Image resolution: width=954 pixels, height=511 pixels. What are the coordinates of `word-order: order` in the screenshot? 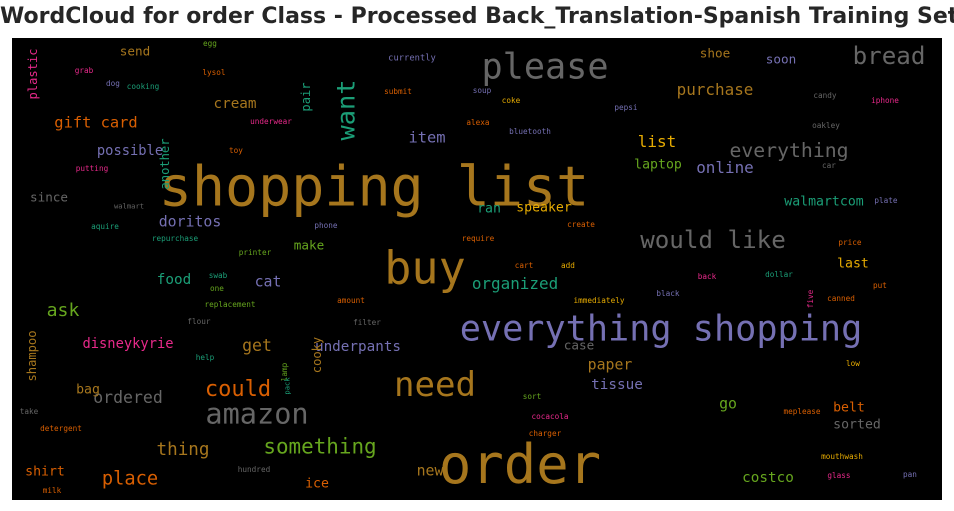 It's located at (520, 465).